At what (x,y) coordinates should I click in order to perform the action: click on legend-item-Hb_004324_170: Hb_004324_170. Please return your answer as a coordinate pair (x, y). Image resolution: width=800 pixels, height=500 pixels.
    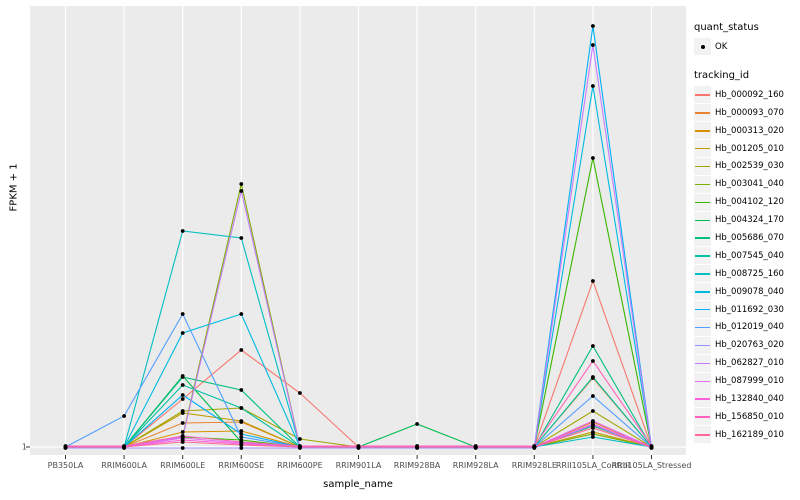
    Looking at the image, I should click on (746, 220).